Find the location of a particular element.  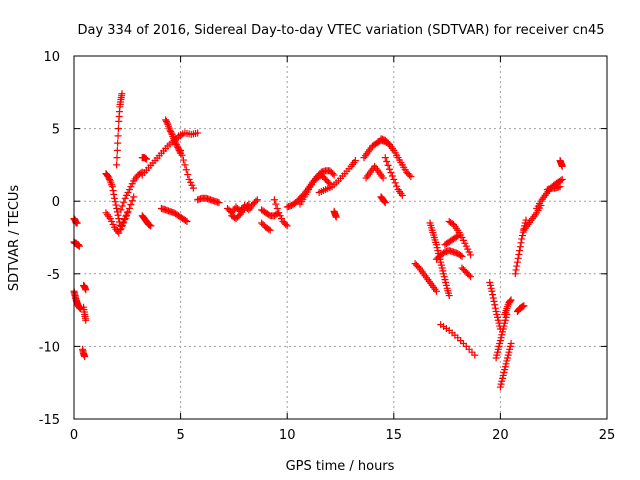

data-series-t0b is located at coordinates (76, 244).